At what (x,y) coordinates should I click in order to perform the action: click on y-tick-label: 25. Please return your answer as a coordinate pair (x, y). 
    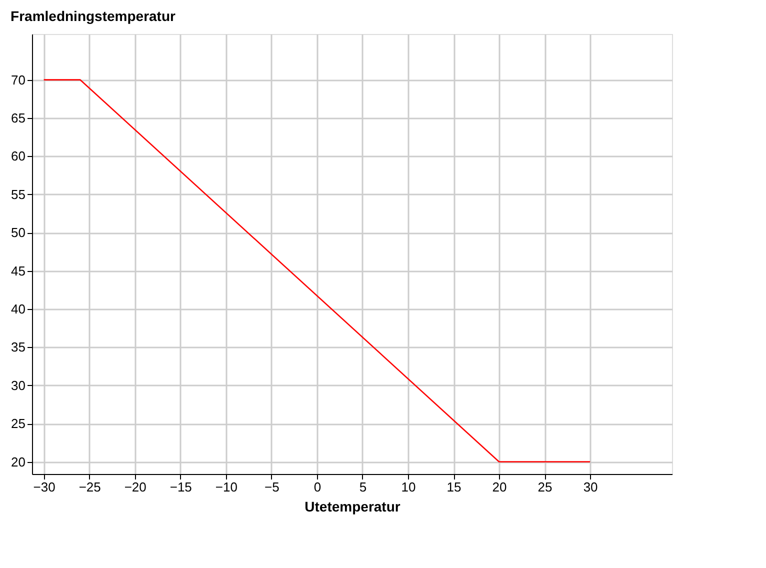
    Looking at the image, I should click on (18, 424).